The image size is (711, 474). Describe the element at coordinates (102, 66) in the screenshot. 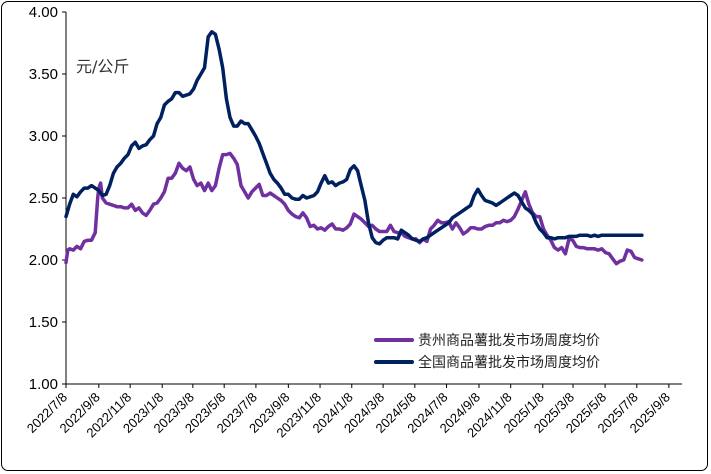

I see `unit-label: 元/公斤` at that location.